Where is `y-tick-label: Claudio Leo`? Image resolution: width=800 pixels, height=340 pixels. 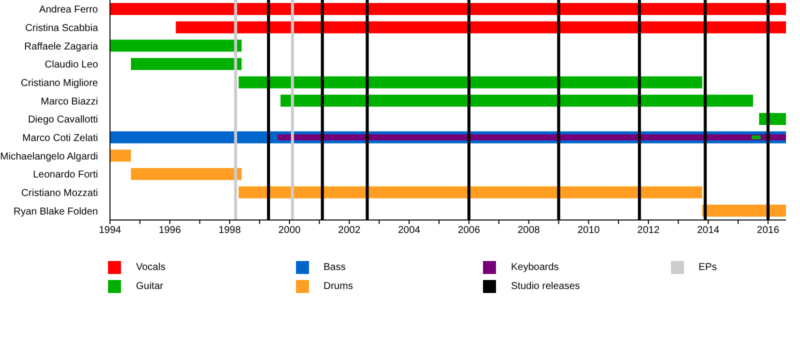
y-tick-label: Claudio Leo is located at coordinates (71, 65).